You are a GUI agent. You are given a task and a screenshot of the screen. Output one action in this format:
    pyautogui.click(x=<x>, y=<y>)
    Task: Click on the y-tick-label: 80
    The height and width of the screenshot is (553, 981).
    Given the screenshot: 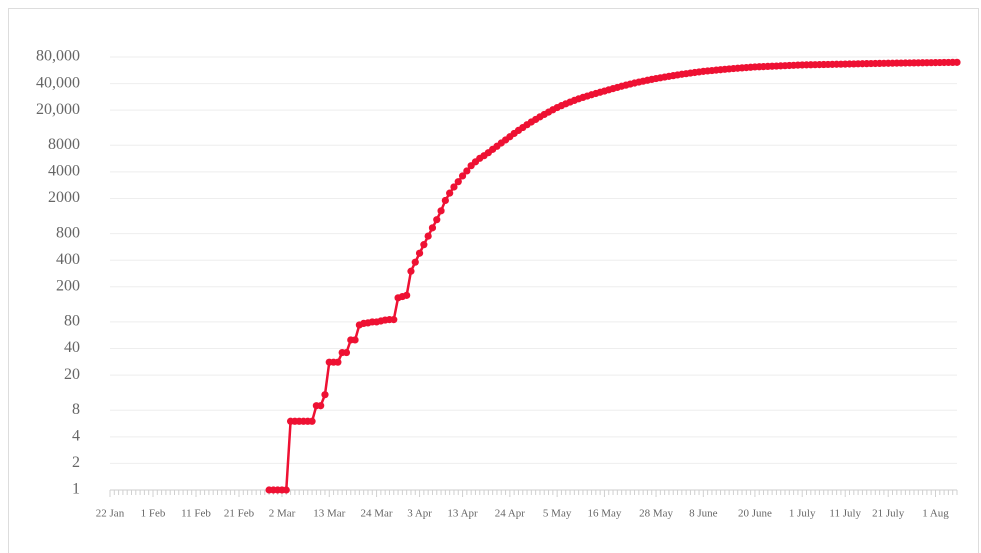 What is the action you would take?
    pyautogui.click(x=72, y=321)
    